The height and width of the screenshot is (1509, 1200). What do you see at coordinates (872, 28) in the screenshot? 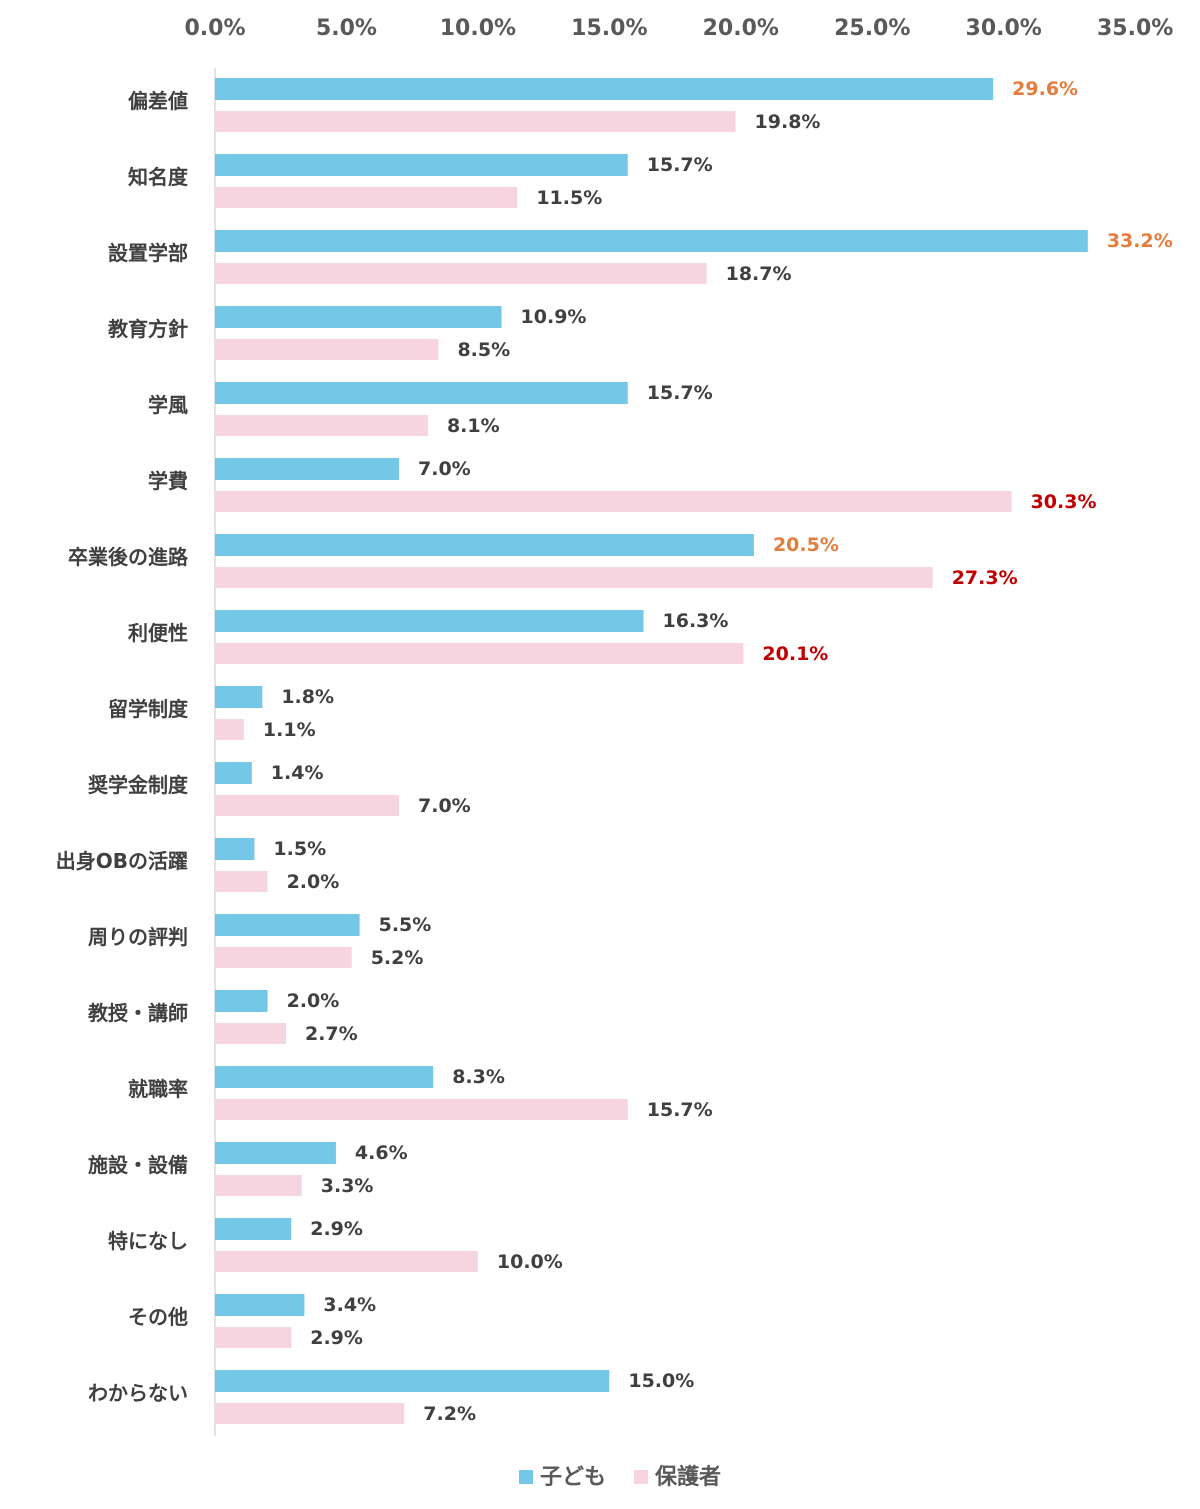
I see `x-tick-label: 25.0%` at bounding box center [872, 28].